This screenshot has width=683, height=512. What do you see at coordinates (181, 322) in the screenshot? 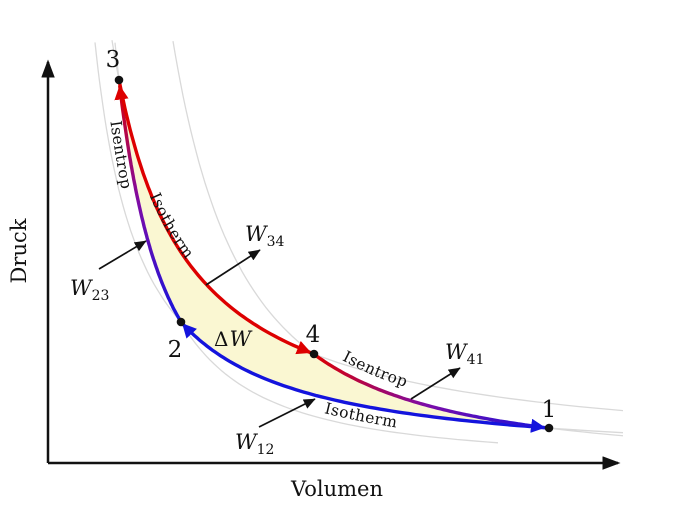
I see `state-point-2-dot` at bounding box center [181, 322].